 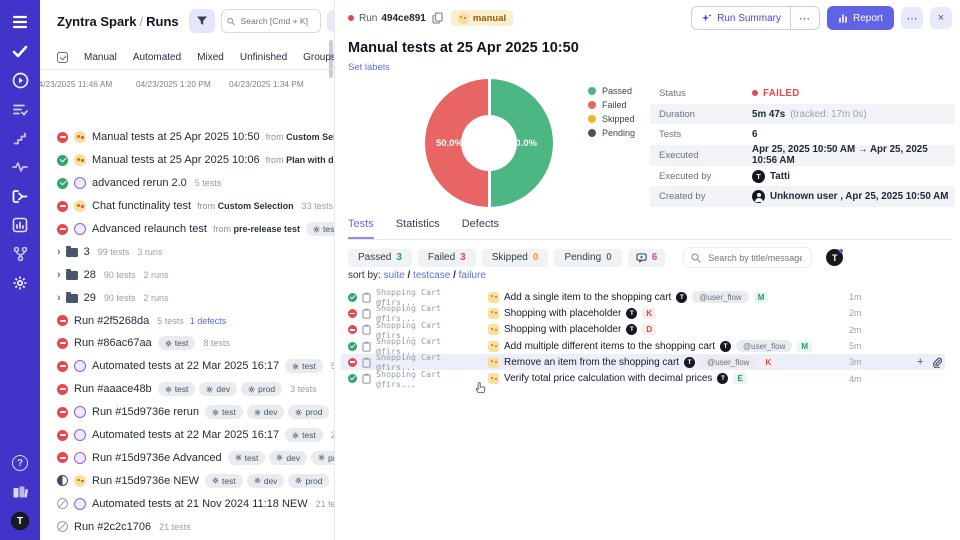 What do you see at coordinates (97, 21) in the screenshot?
I see `project-name: Zyntra Spark` at bounding box center [97, 21].